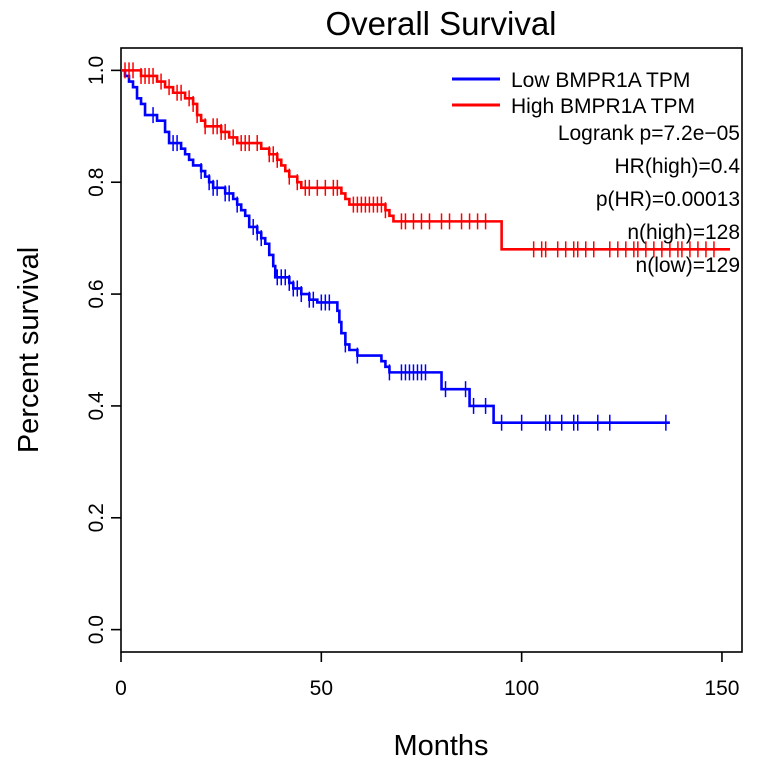  Describe the element at coordinates (440, 23) in the screenshot. I see `chart-title: Overall Survival` at that location.